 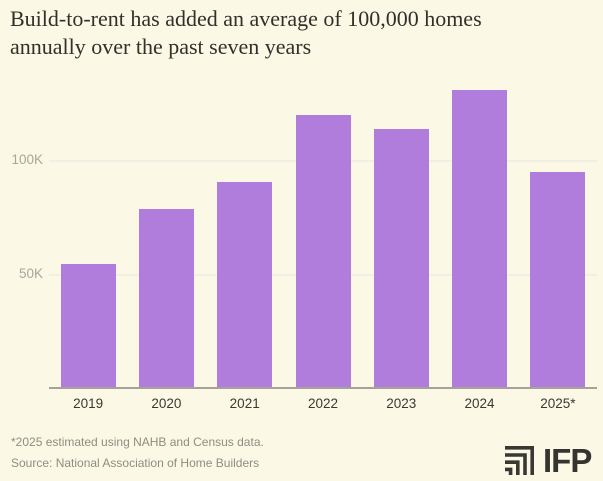 I want to click on x-tick-label-2022: 2022, so click(x=322, y=403).